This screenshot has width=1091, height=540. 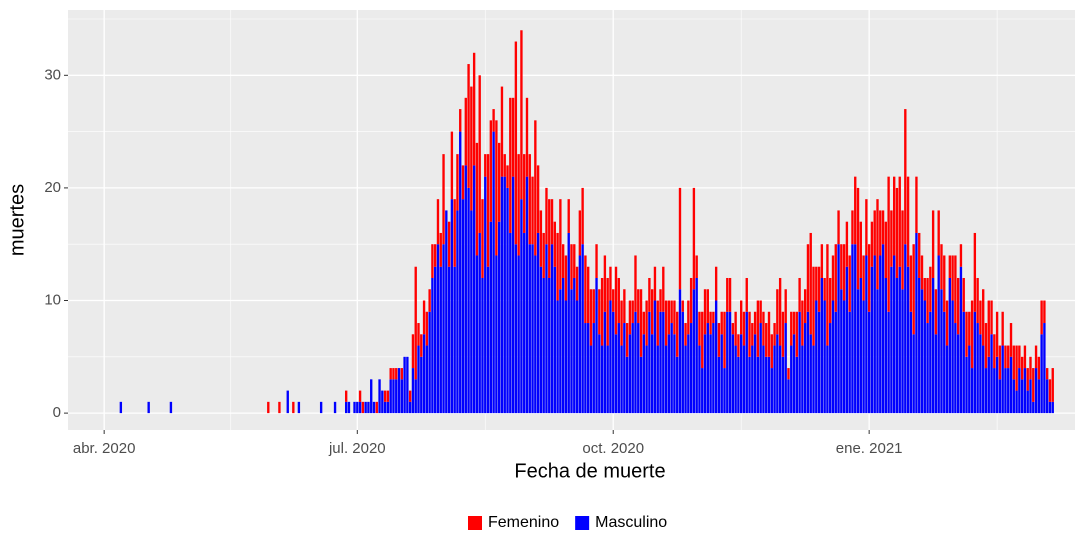 What do you see at coordinates (52, 74) in the screenshot?
I see `y-tick-label: 30` at bounding box center [52, 74].